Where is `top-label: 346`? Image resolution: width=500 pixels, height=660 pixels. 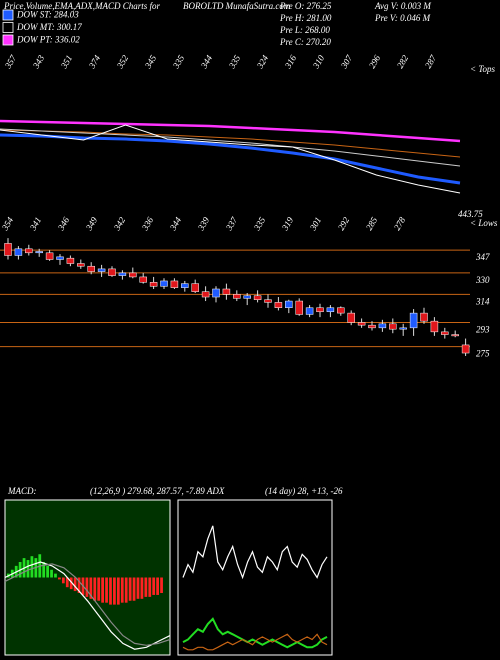
top-label: 346 is located at coordinates (63, 224).